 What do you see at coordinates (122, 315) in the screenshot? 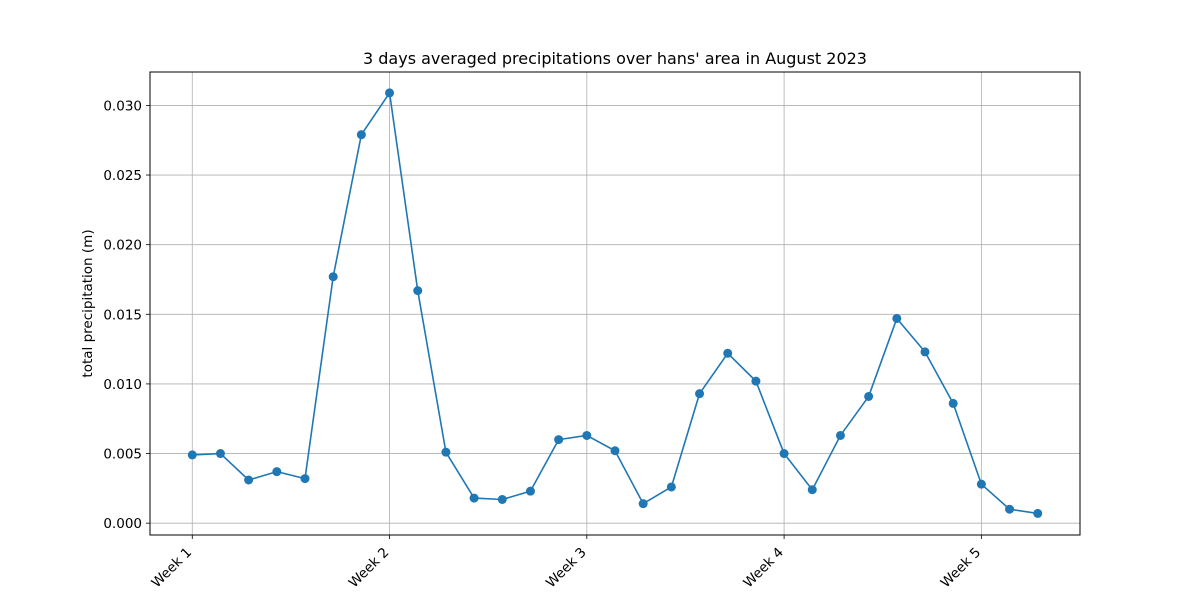
I see `y-tick-label: 0.015` at bounding box center [122, 315].